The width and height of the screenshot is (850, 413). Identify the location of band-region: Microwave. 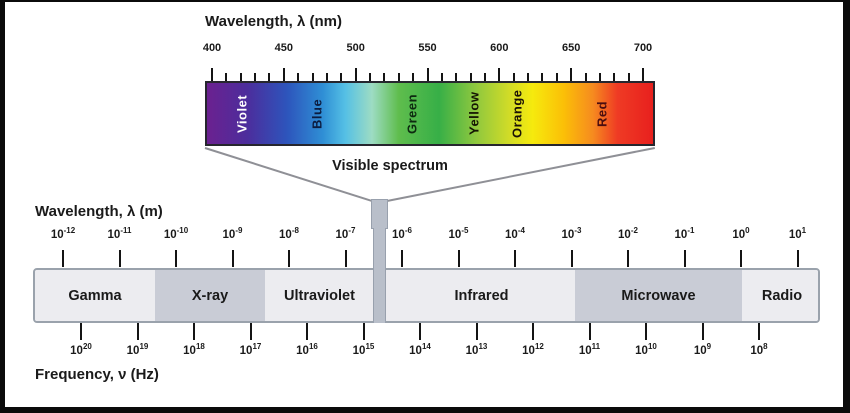
(658, 295).